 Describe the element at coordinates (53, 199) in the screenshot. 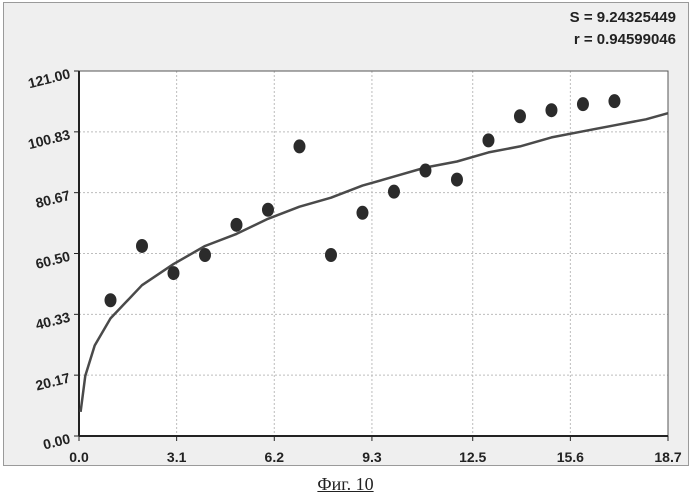

I see `y-tick-label: 80.67` at that location.